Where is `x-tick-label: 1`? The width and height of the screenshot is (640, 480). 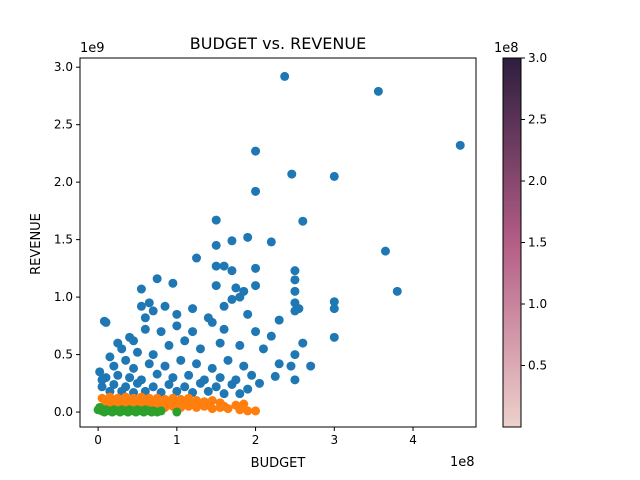 x-tick-label: 1 is located at coordinates (177, 440).